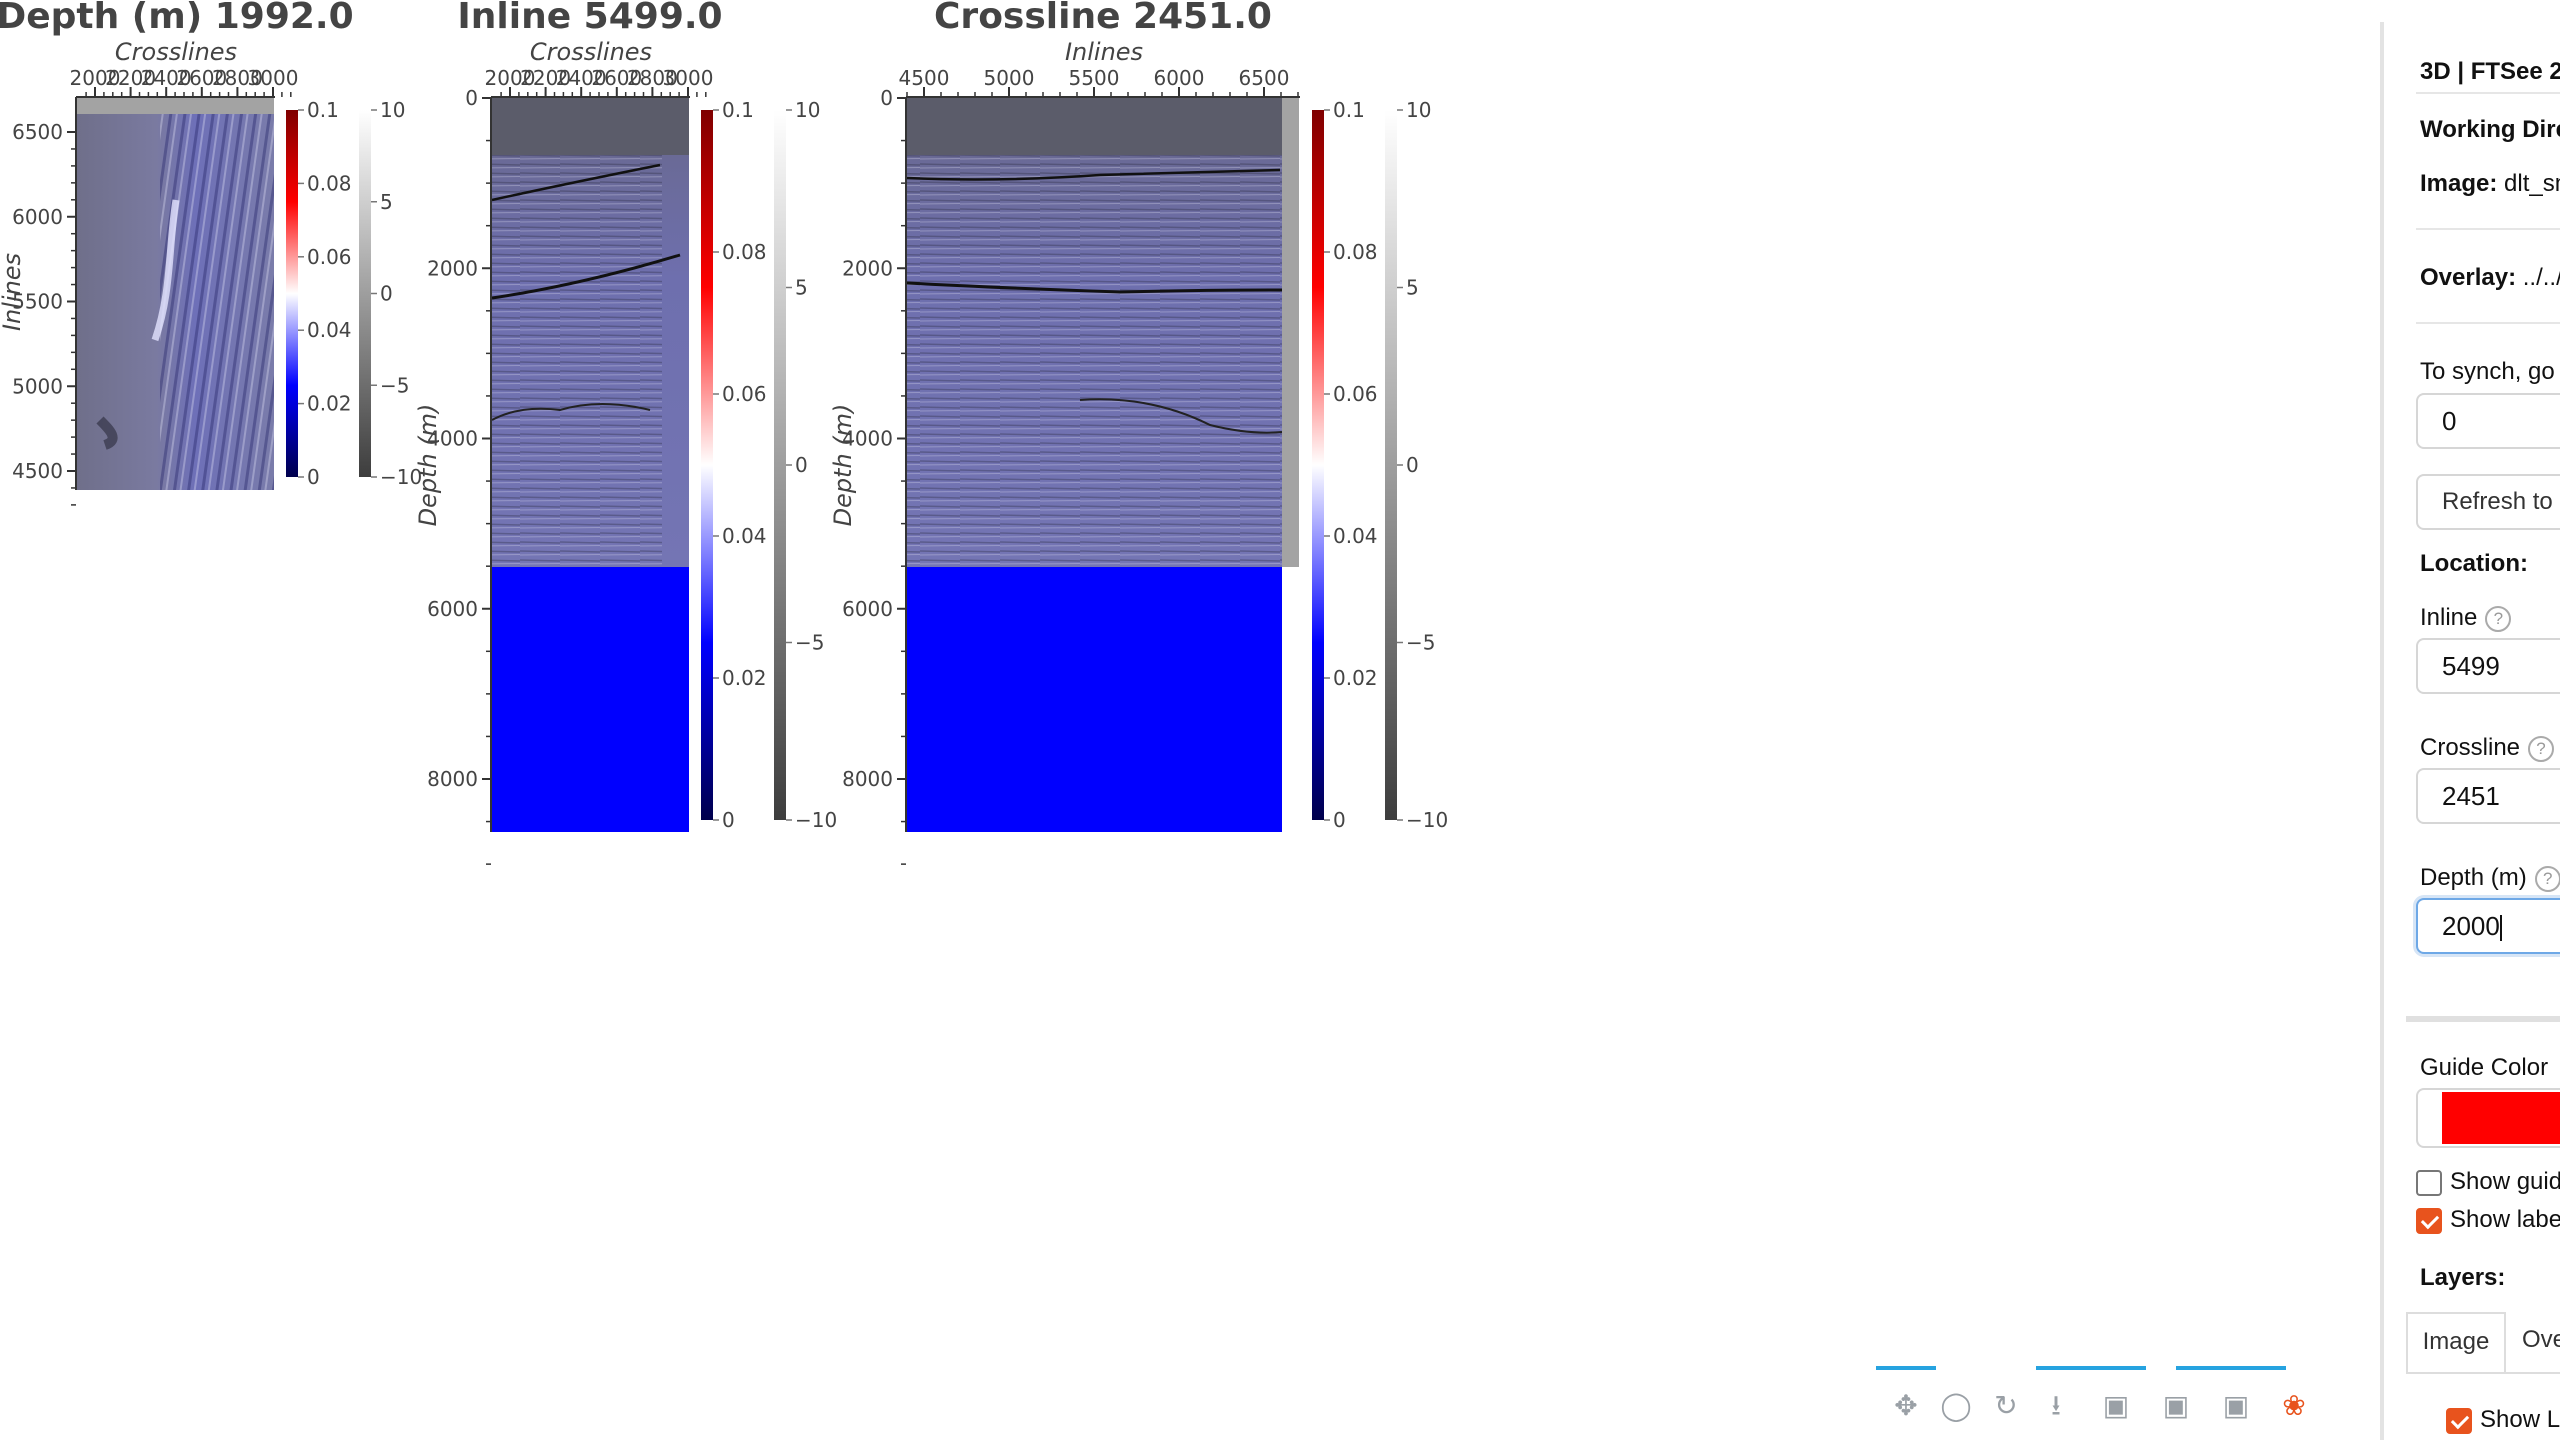  Describe the element at coordinates (2490, 278) in the screenshot. I see `overlay-row: Overlay: ../../` at that location.